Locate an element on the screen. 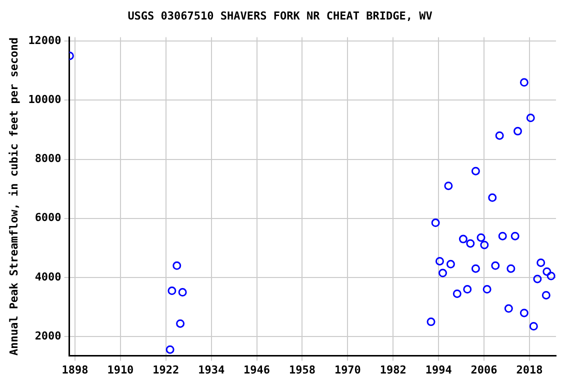  x-tick-label: 1970 is located at coordinates (347, 369).